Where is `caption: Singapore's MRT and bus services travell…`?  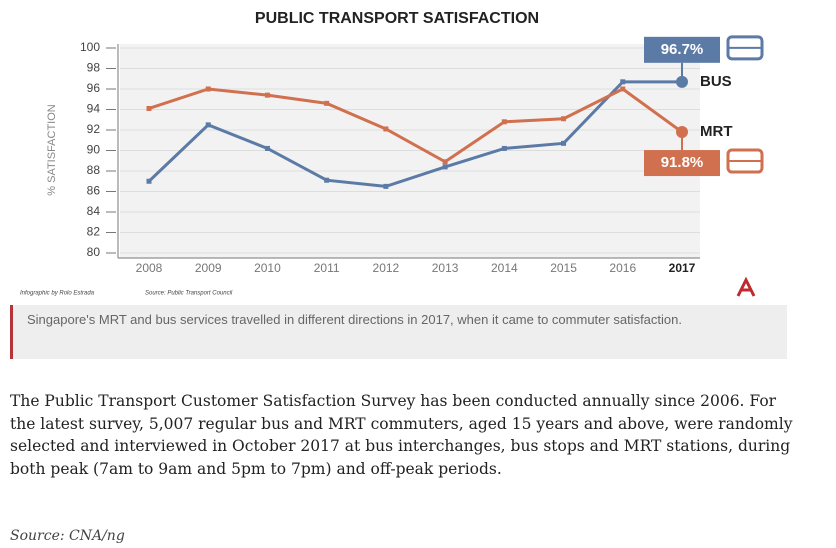
caption: Singapore's MRT and bus services travell… is located at coordinates (398, 332).